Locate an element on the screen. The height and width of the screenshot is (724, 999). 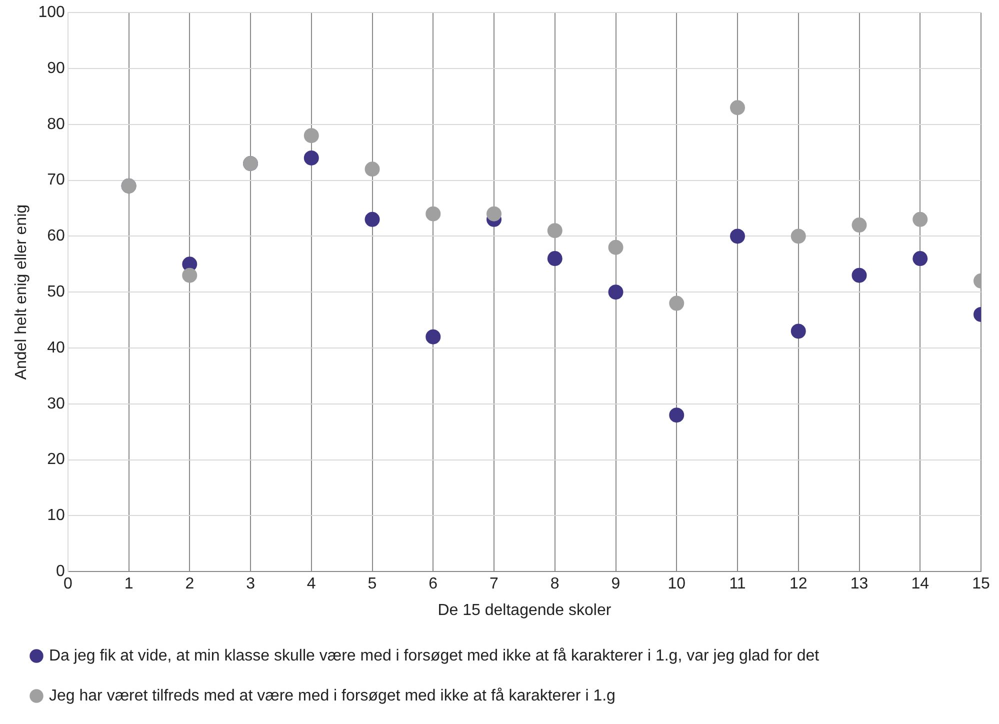
y-tick-label: 70 is located at coordinates (56, 180).